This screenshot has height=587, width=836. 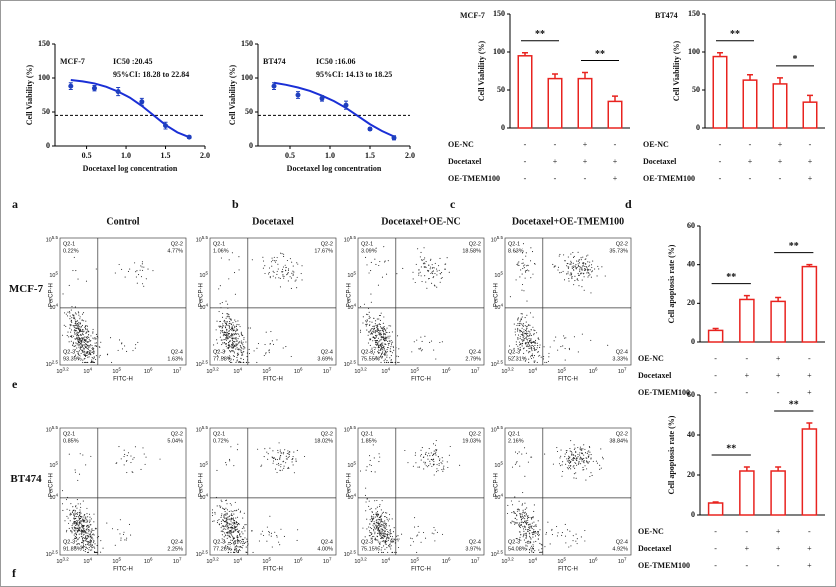 What do you see at coordinates (350, 364) in the screenshot?
I see `tick-label: 102.5` at bounding box center [350, 364].